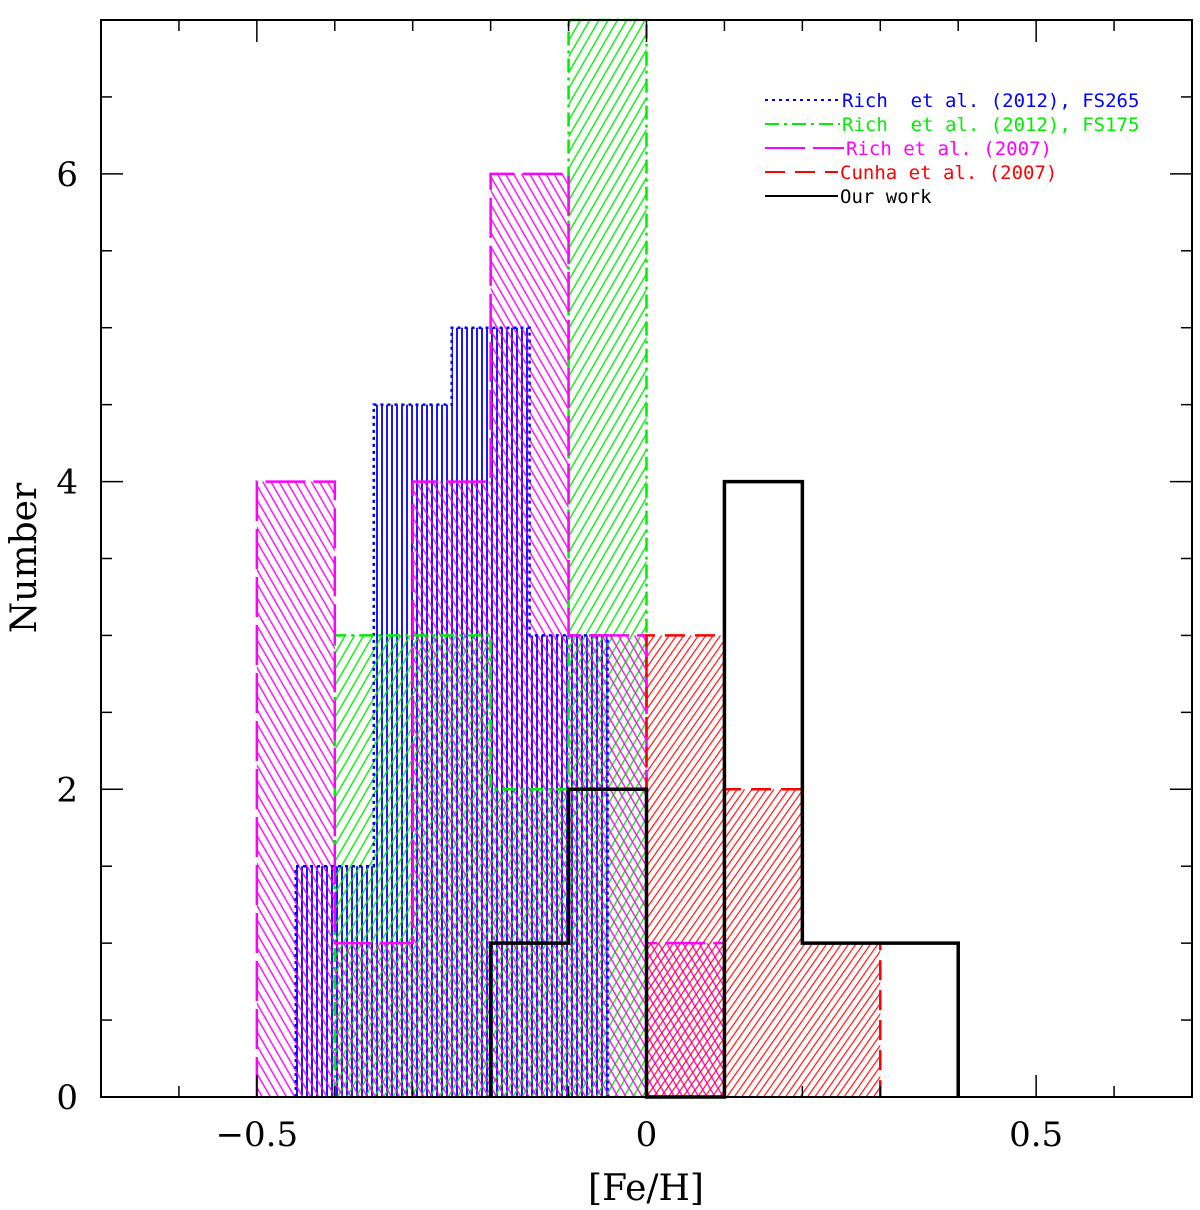  Describe the element at coordinates (948, 173) in the screenshot. I see `legend-label: Cunha et al. (2007)` at that location.